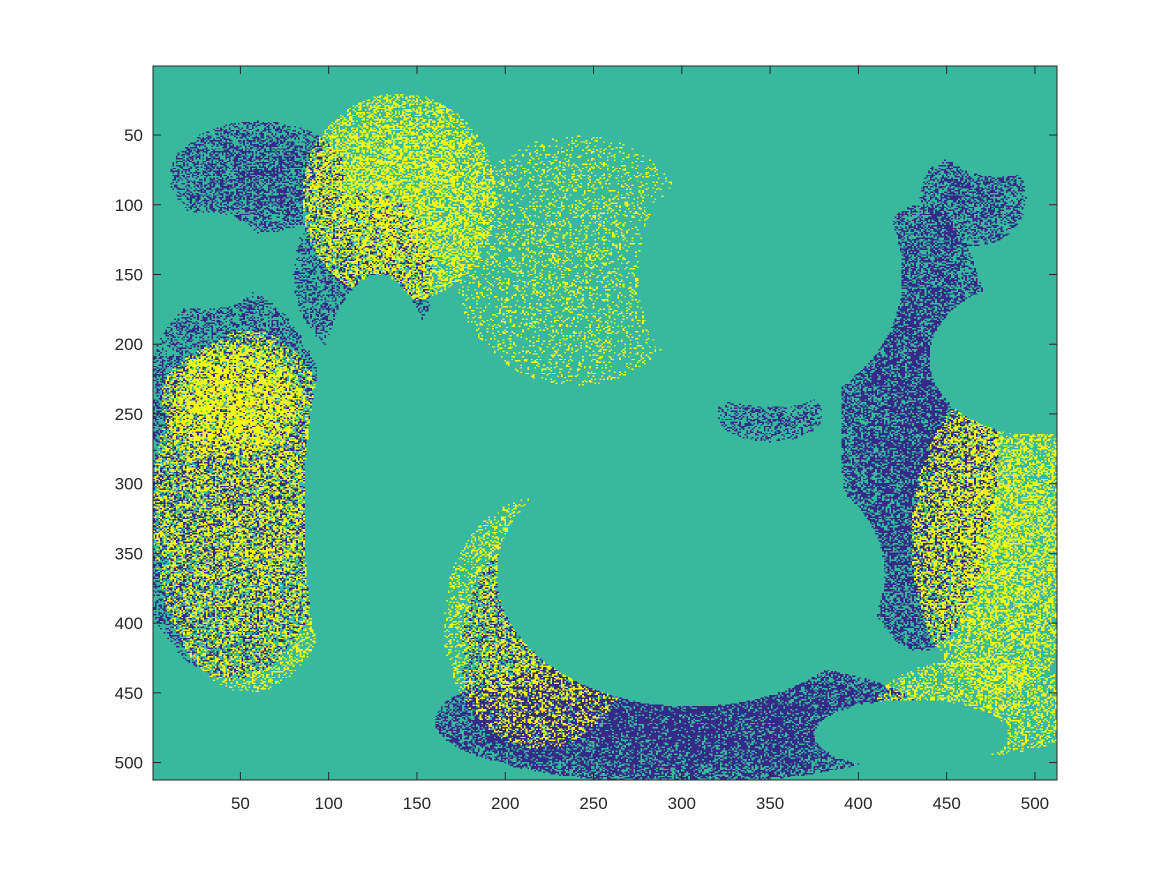  I want to click on y-tick-label: 300, so click(129, 484).